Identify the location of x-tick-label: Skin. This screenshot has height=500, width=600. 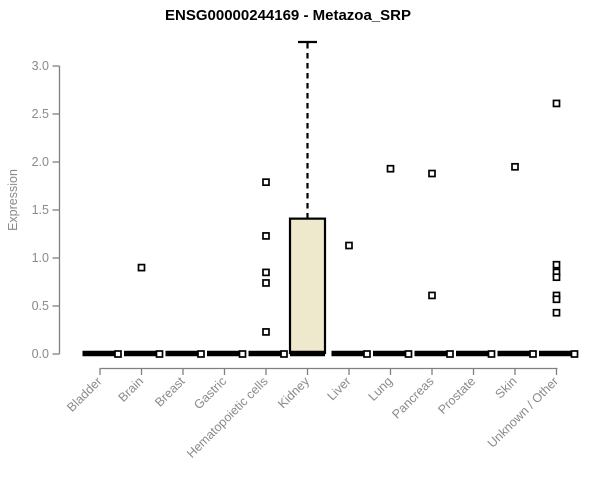
(506, 387).